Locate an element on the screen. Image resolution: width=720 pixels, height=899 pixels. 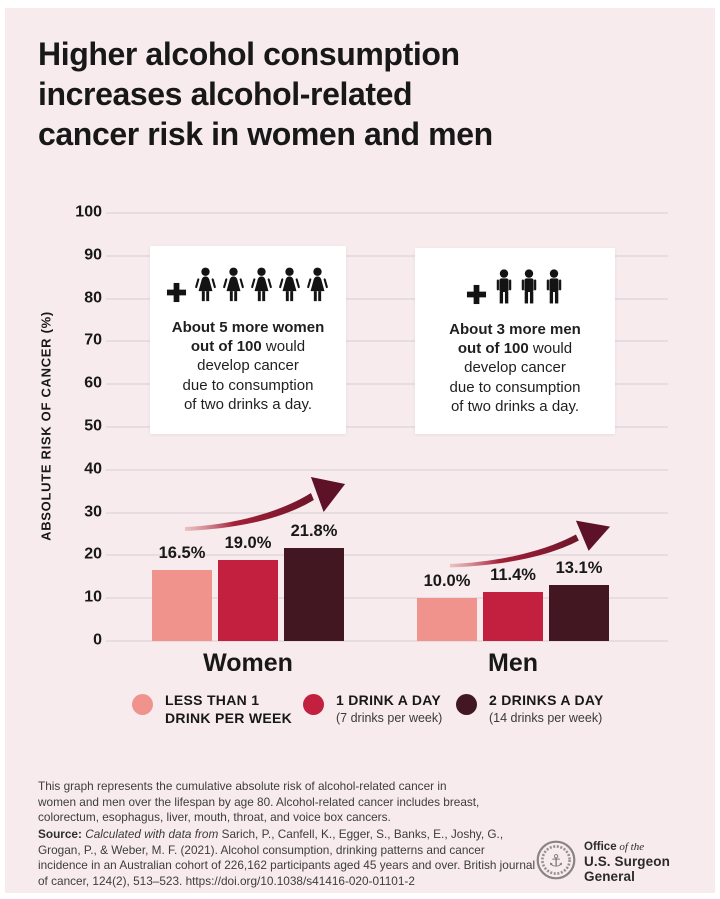
legend-label-0: LESS THAN 1 DRINK PER WEEK is located at coordinates (229, 709).